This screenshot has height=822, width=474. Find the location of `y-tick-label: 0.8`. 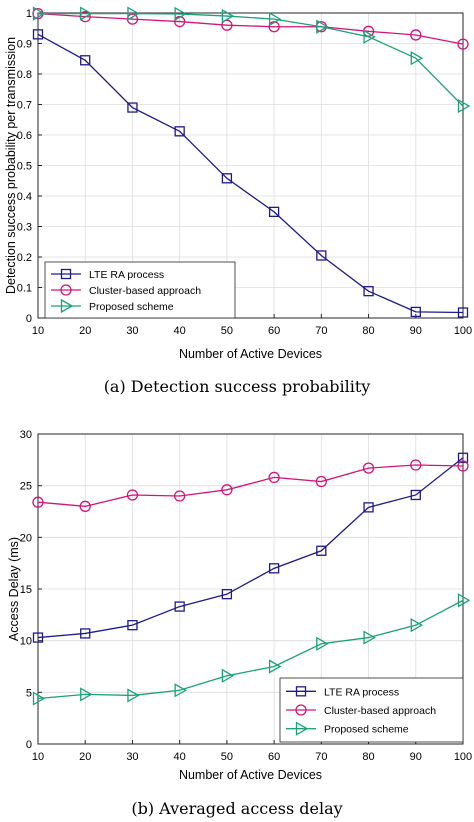

y-tick-label: 0.8 is located at coordinates (24, 75).